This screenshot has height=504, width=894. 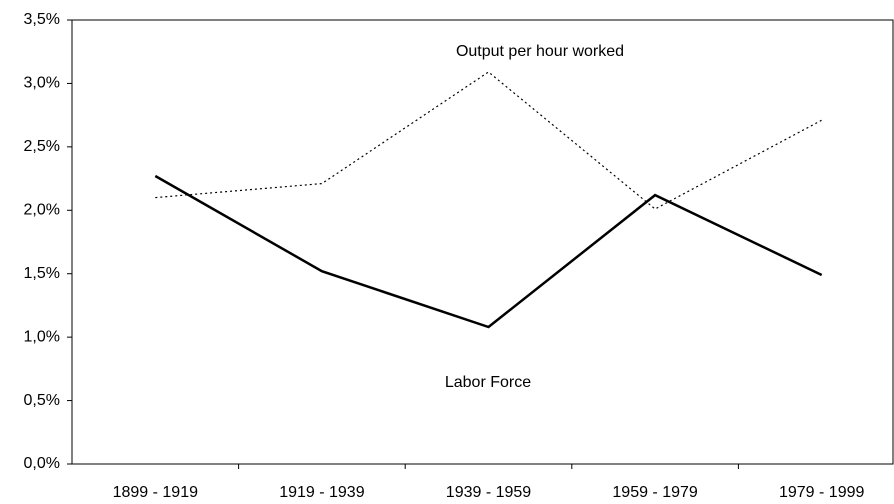 I want to click on y-tick-label: 0,5%, so click(x=42, y=400).